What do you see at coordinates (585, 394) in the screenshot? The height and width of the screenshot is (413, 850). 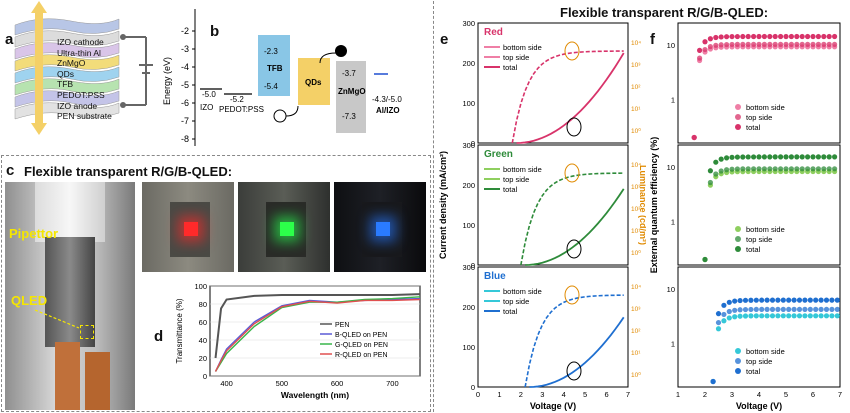 I see `e-xtick: 5` at bounding box center [585, 394].